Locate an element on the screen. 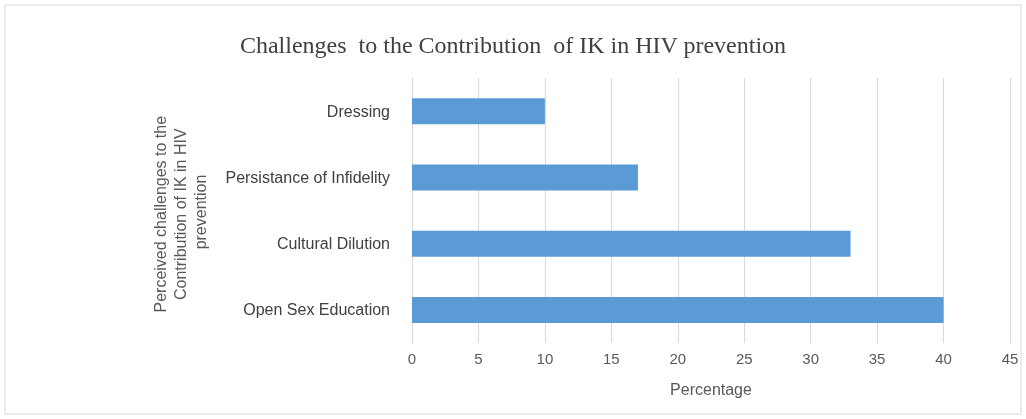 The image size is (1026, 419). y-tick-label: Dressing is located at coordinates (358, 111).